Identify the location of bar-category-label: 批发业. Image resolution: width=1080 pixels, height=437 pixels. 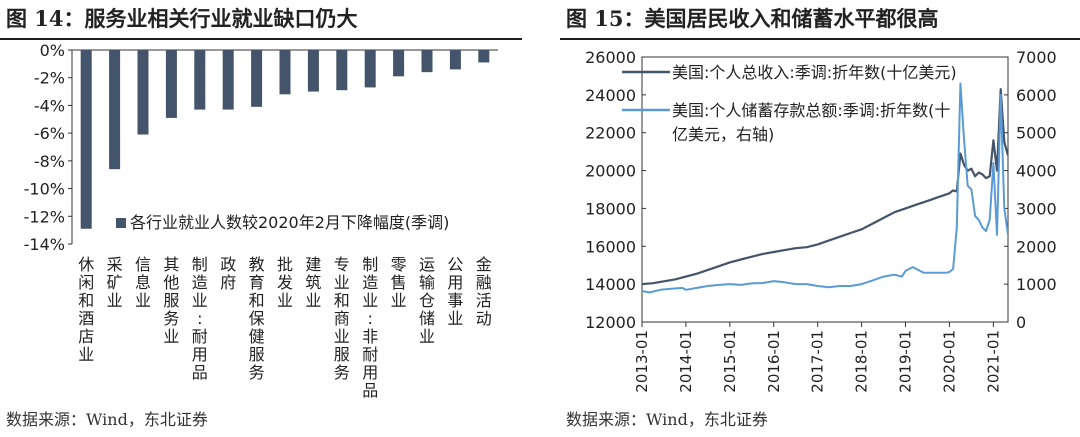
(285, 282).